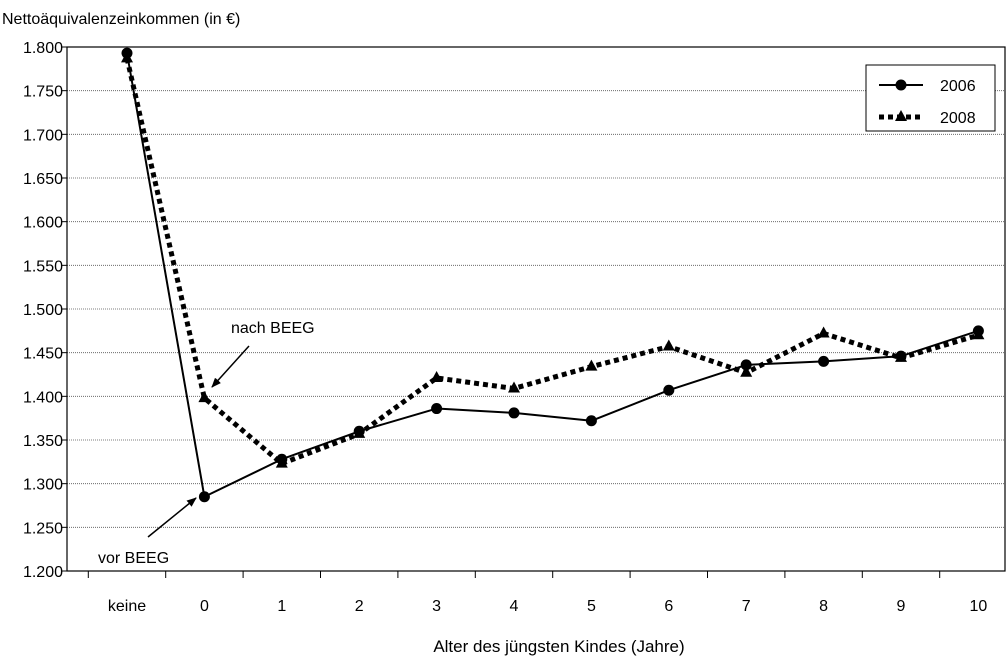 This screenshot has height=656, width=1008. Describe the element at coordinates (958, 118) in the screenshot. I see `legend-label-2008: 2008` at that location.